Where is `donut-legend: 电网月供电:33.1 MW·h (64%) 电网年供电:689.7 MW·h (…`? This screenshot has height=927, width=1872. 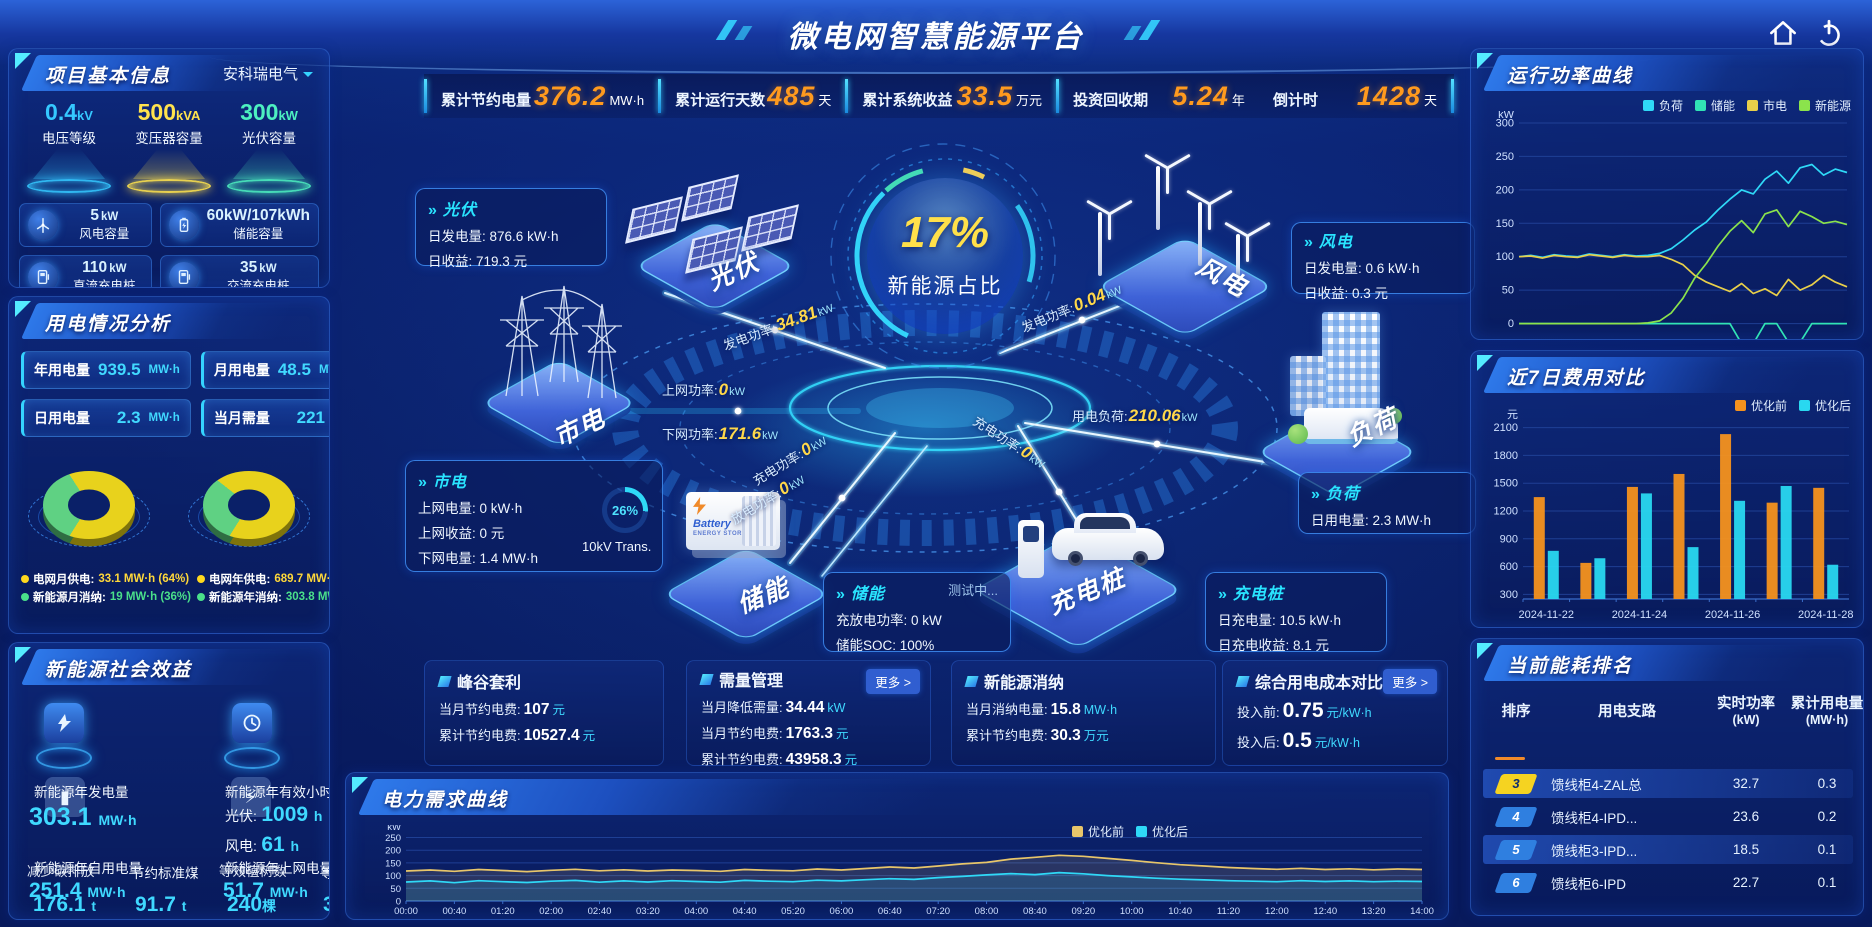 donut-legend: 电网月供电:33.1 MW·h (64%) 电网年供电:689.7 MW·h (… is located at coordinates (169, 582).